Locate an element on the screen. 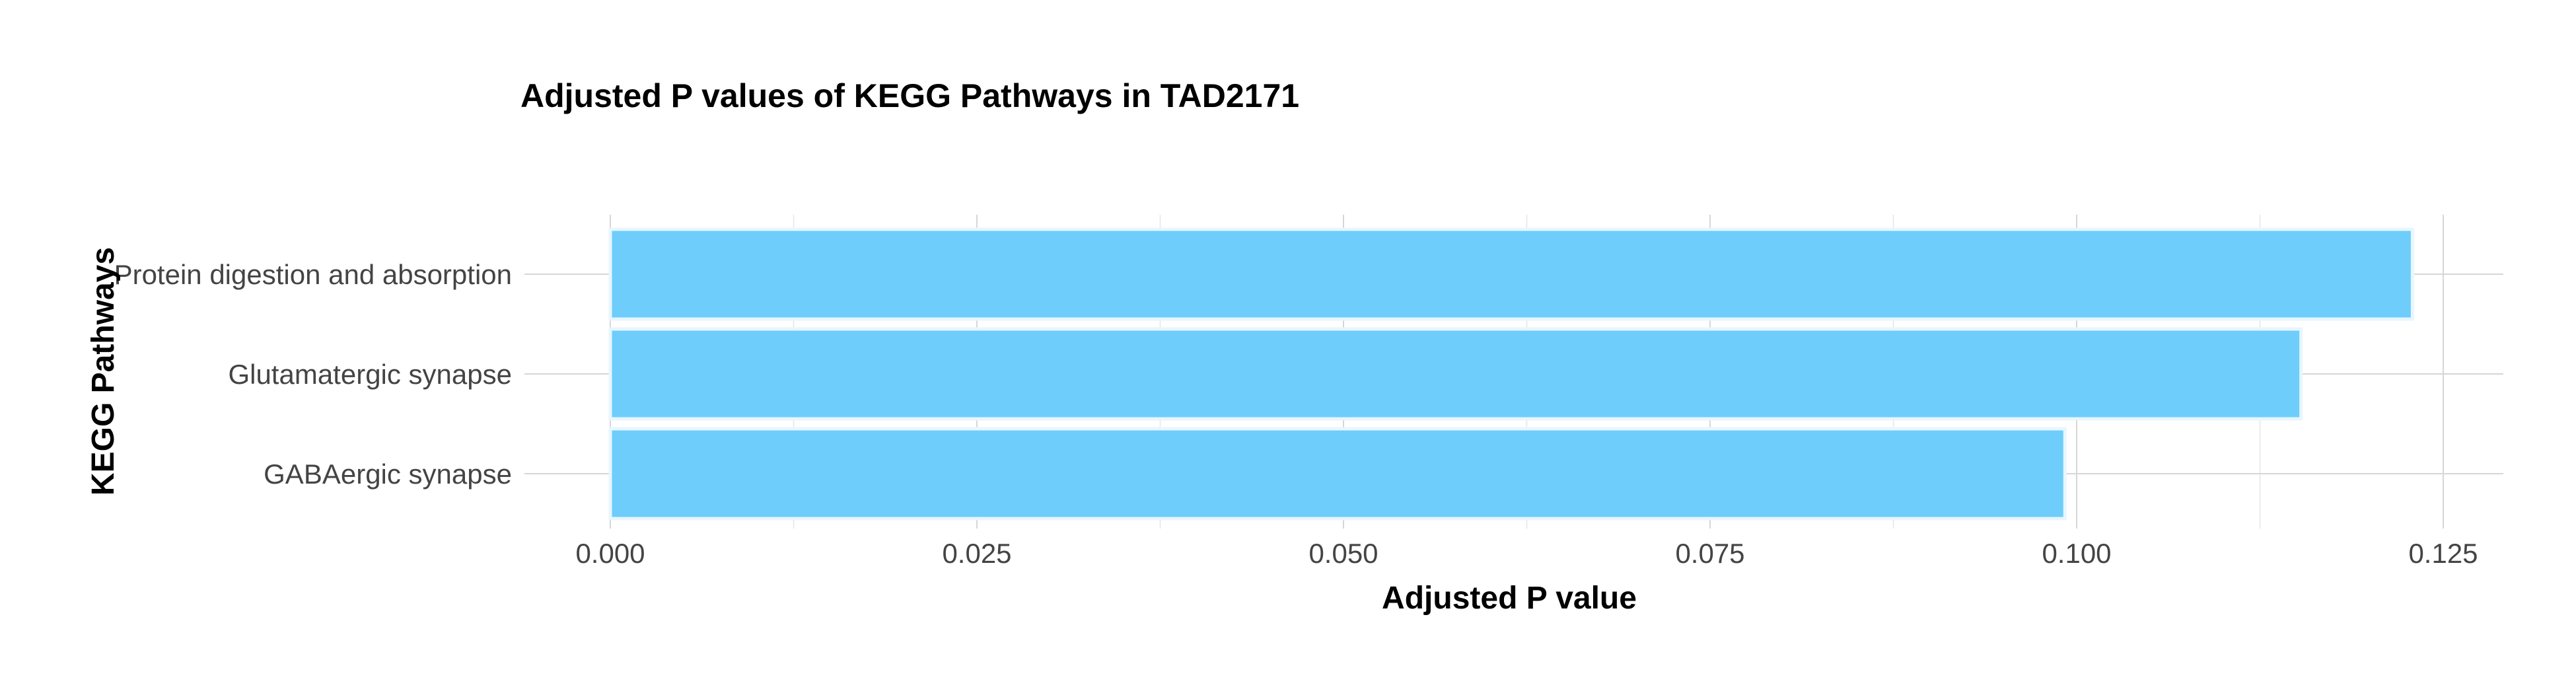  x-axis-tick-labels: 0.000 0.025 0.050 0.075 0.100 0.125 is located at coordinates (1526, 554).